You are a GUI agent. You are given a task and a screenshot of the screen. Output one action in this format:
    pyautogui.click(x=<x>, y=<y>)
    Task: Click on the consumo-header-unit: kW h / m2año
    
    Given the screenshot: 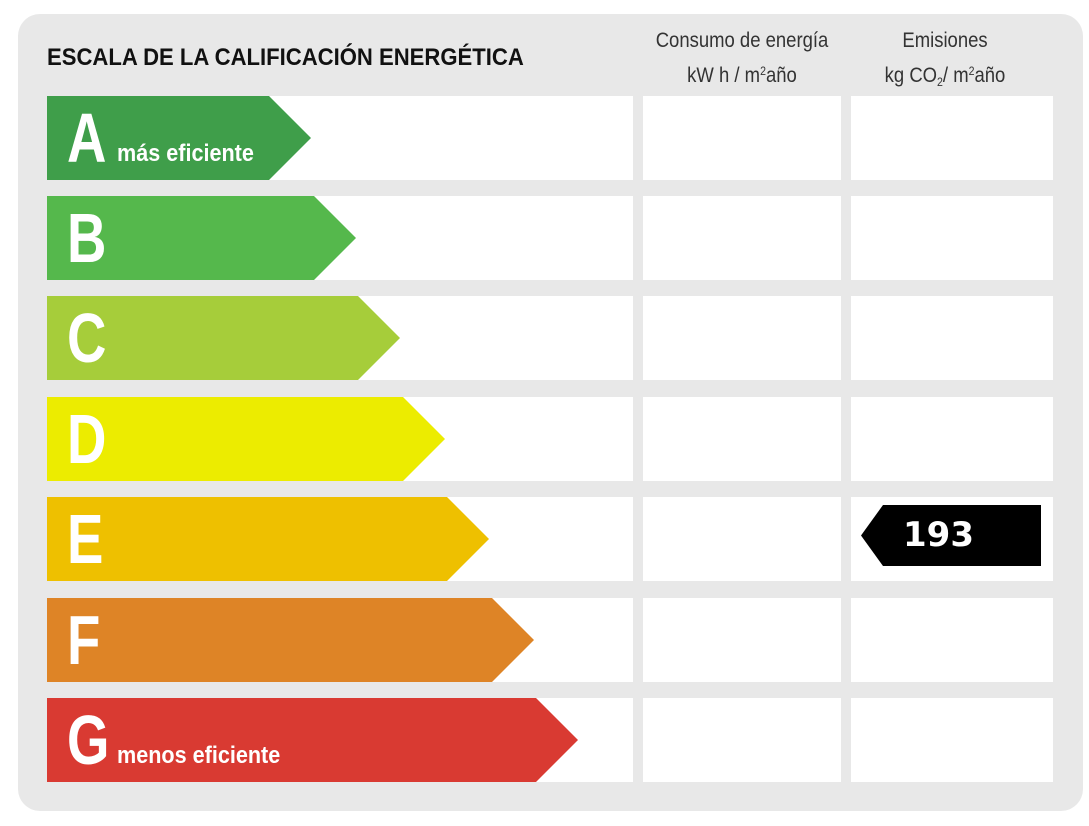 What is the action you would take?
    pyautogui.click(x=742, y=75)
    